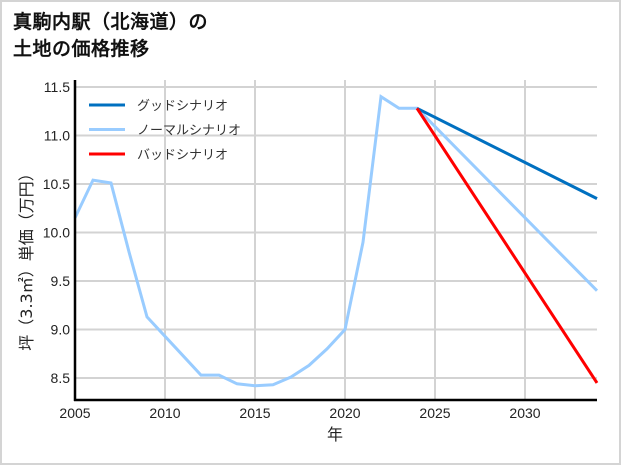 Image resolution: width=621 pixels, height=465 pixels. I want to click on y-tick-label: 11.0, so click(57, 136).